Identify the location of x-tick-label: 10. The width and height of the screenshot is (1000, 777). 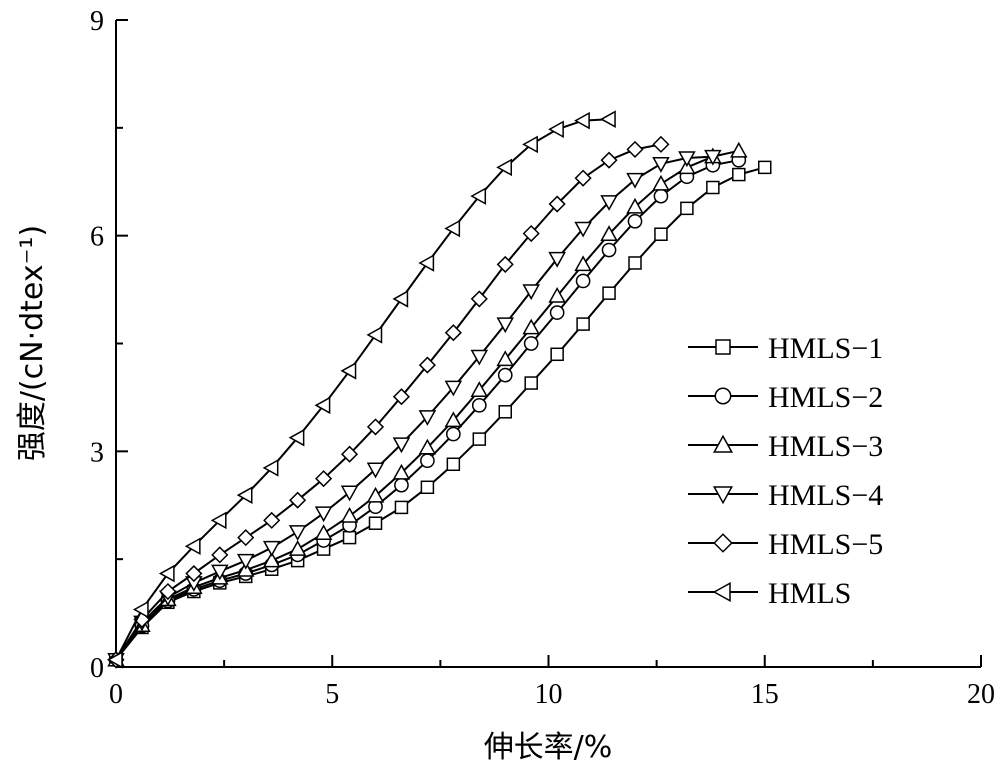
(549, 694).